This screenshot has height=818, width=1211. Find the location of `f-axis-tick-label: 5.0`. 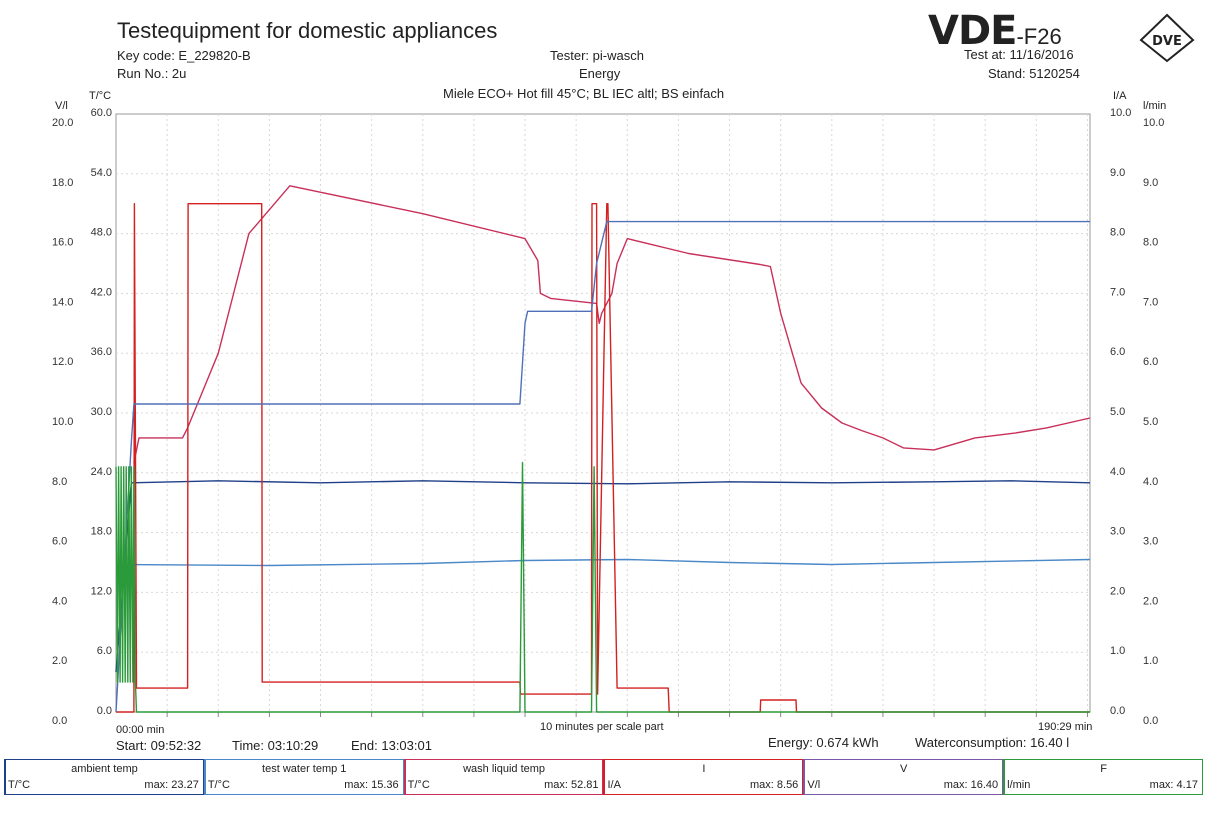

f-axis-tick-label: 5.0 is located at coordinates (1150, 422).